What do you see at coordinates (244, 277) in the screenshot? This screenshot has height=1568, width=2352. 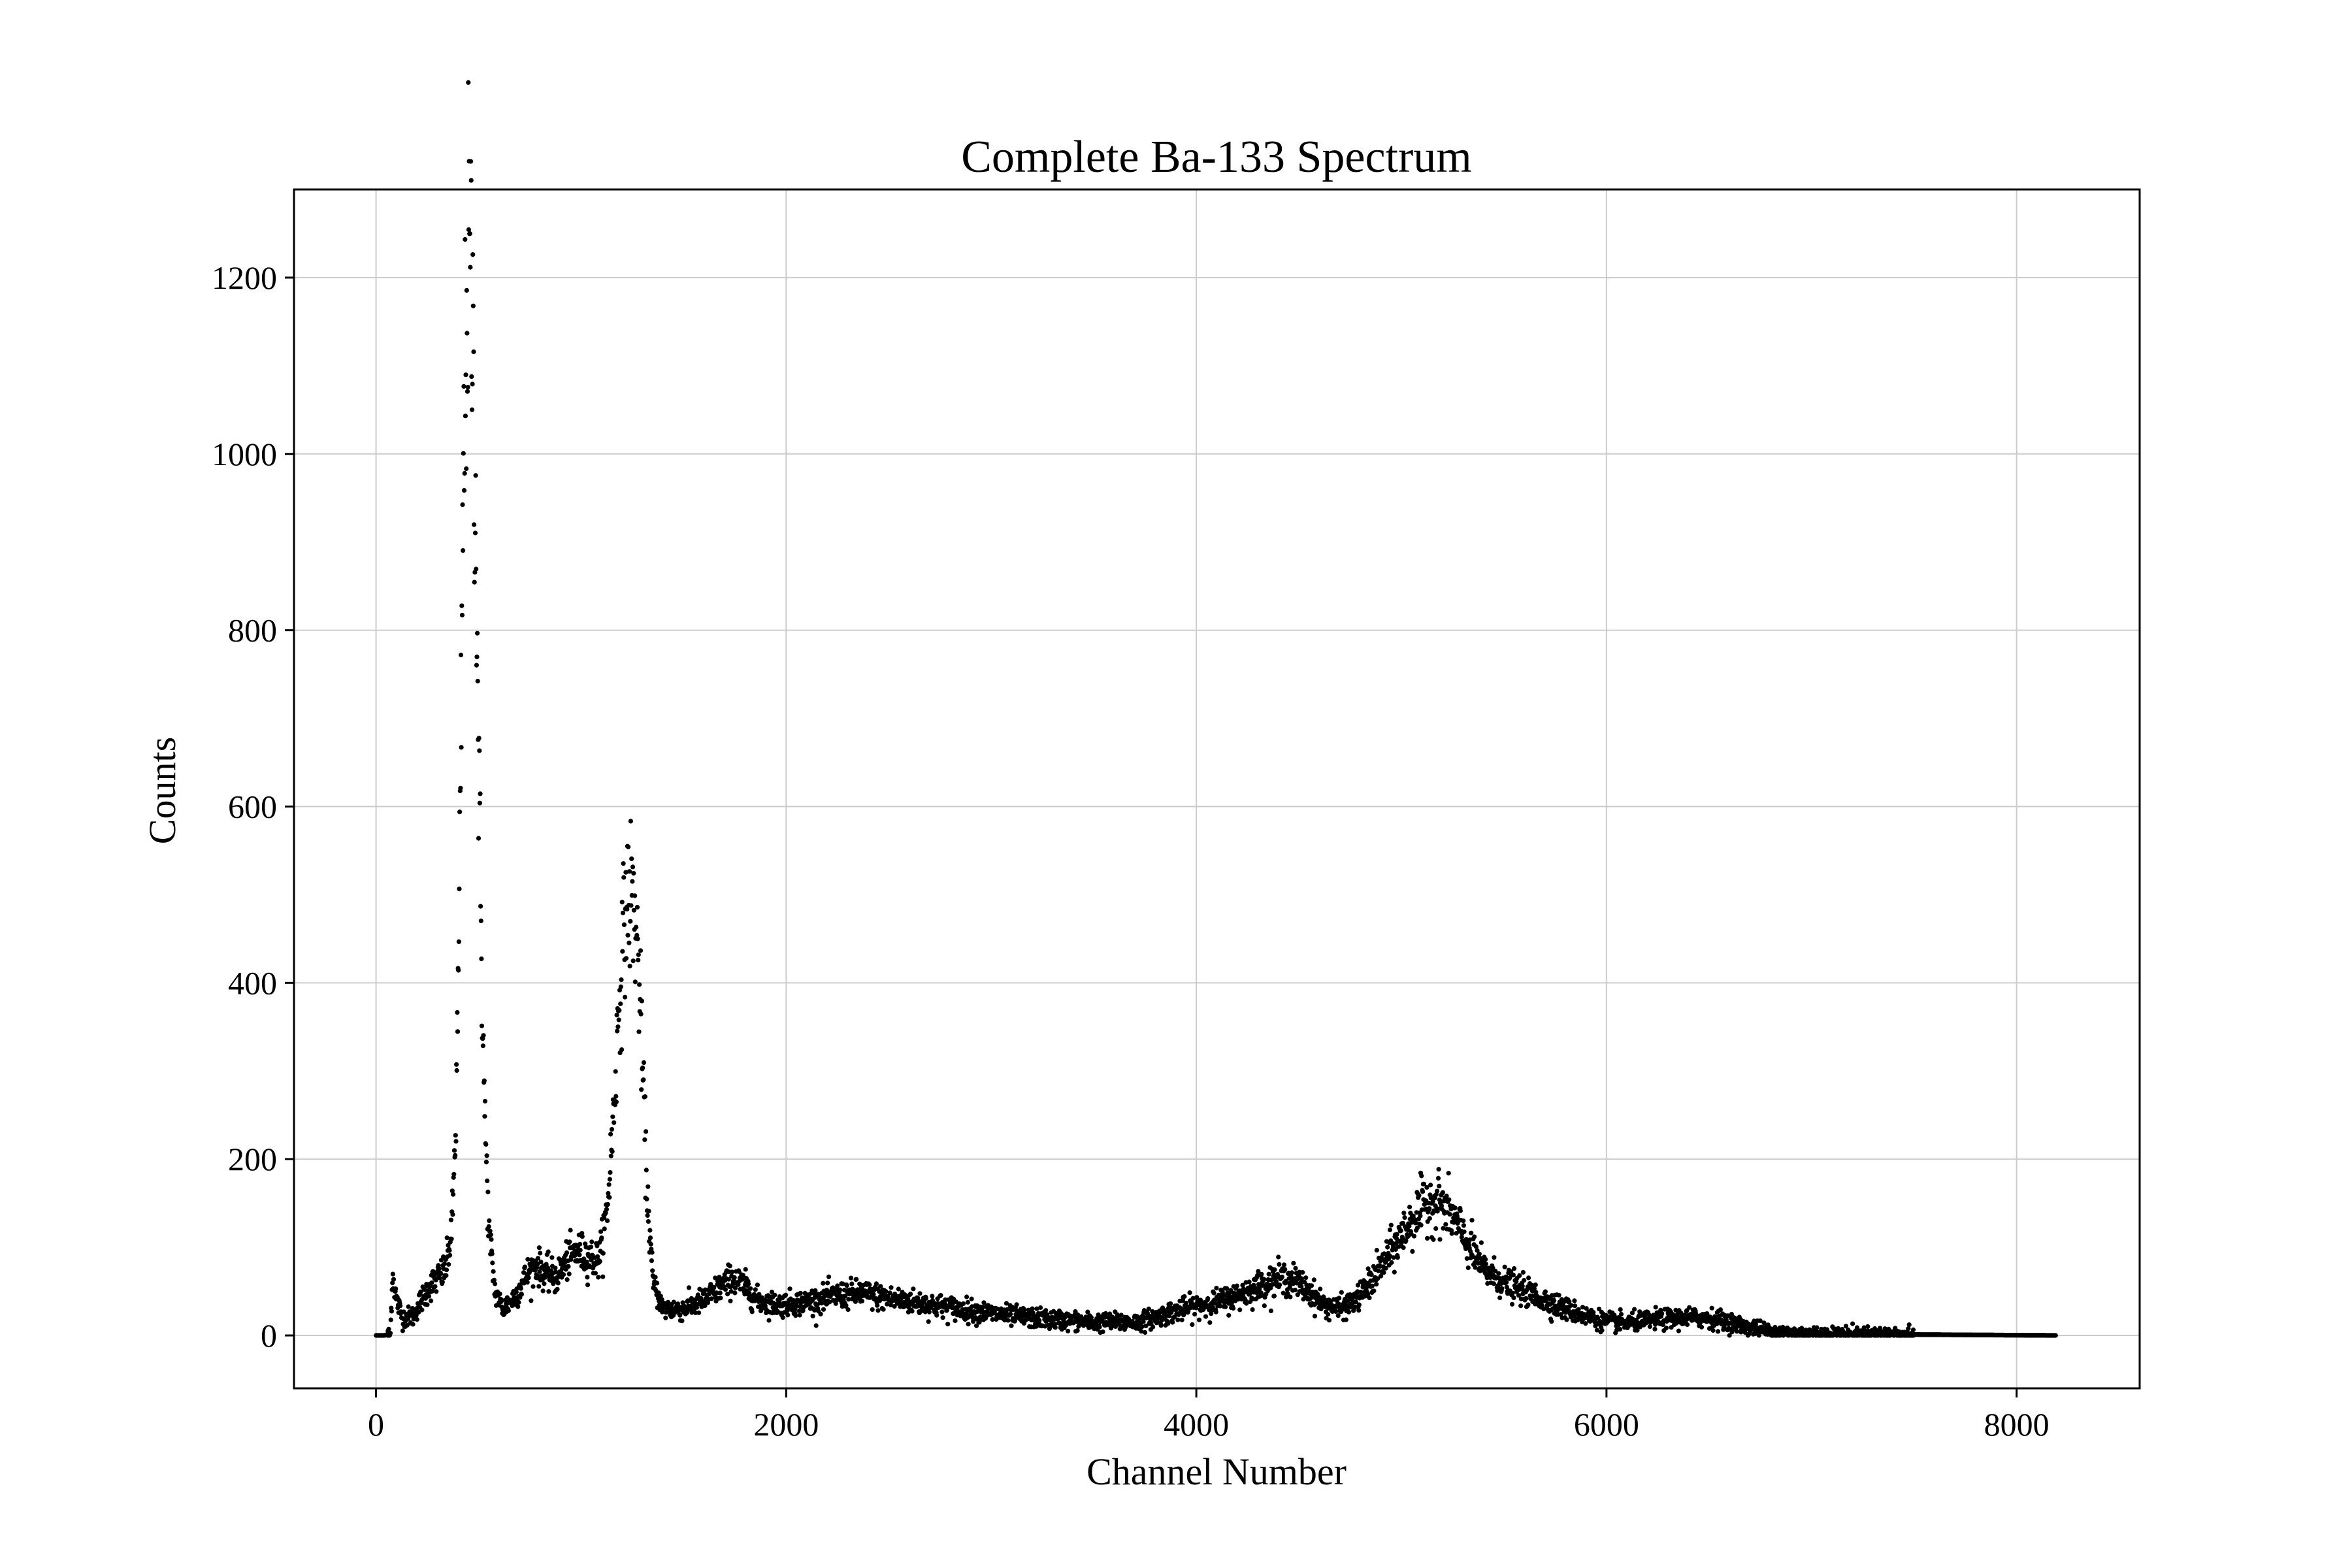 I see `y-tick-label: 1200` at bounding box center [244, 277].